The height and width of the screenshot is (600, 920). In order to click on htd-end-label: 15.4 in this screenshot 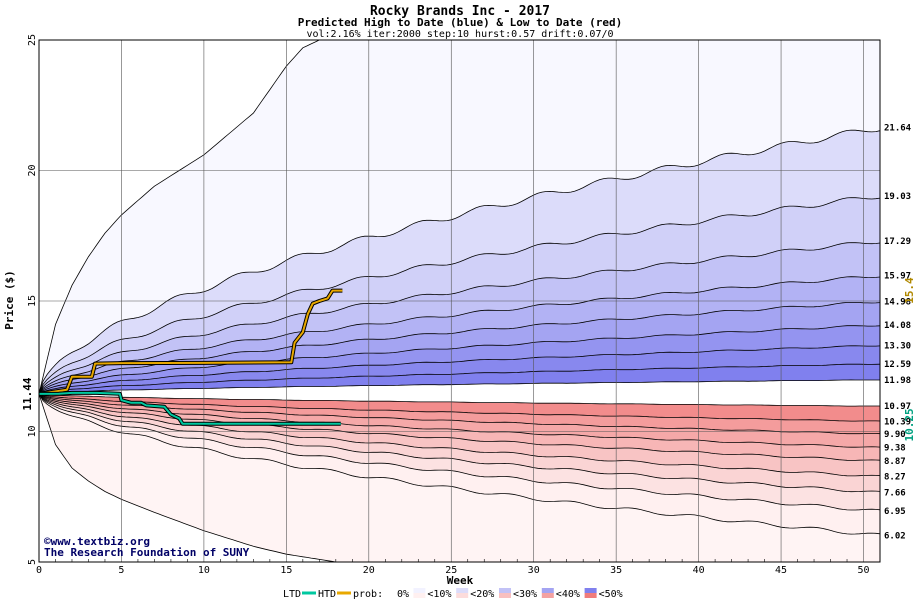, I will do `click(909, 290)`.